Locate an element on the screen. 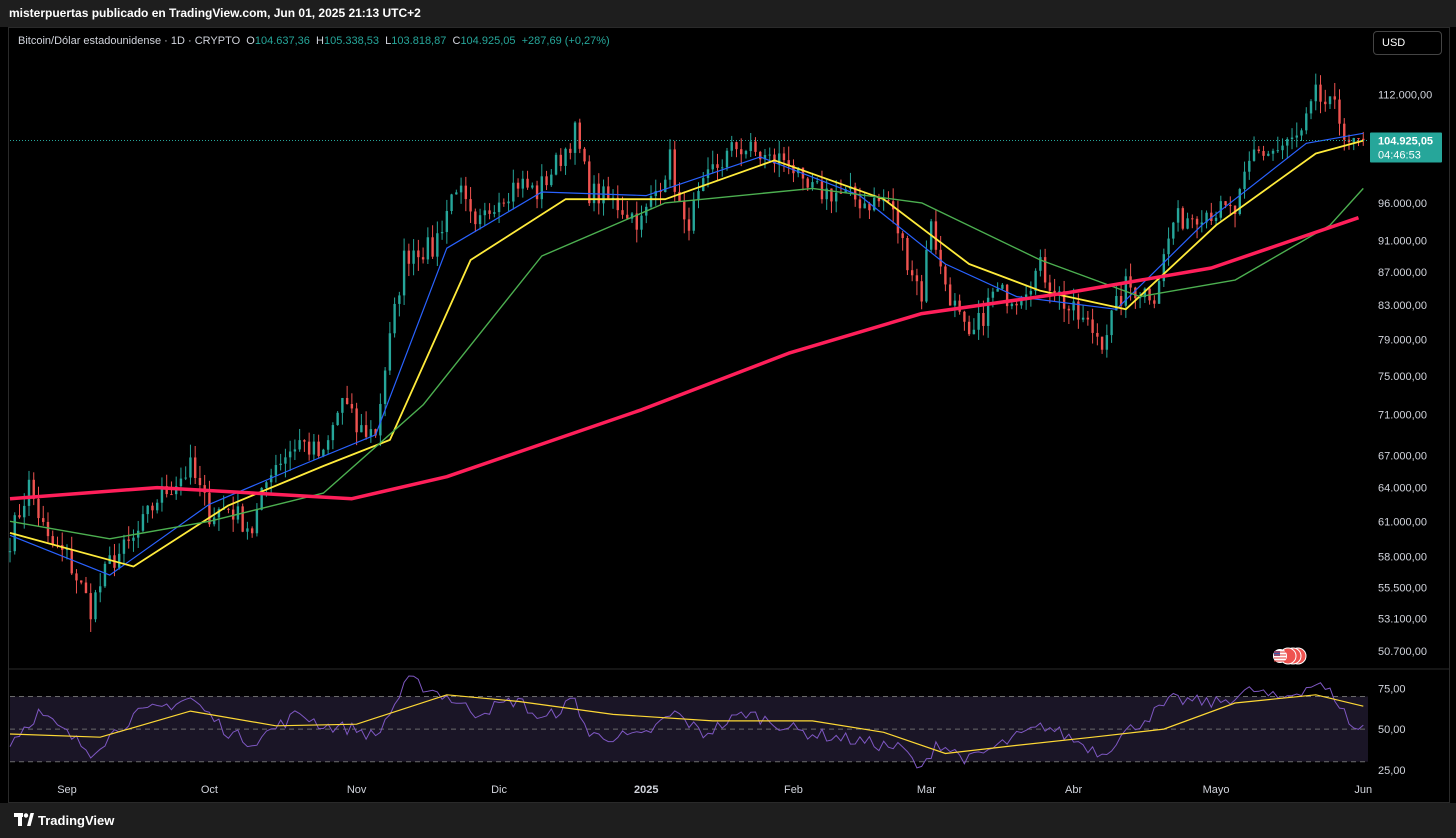 This screenshot has height=838, width=1456. currency-button: USD is located at coordinates (1407, 43).